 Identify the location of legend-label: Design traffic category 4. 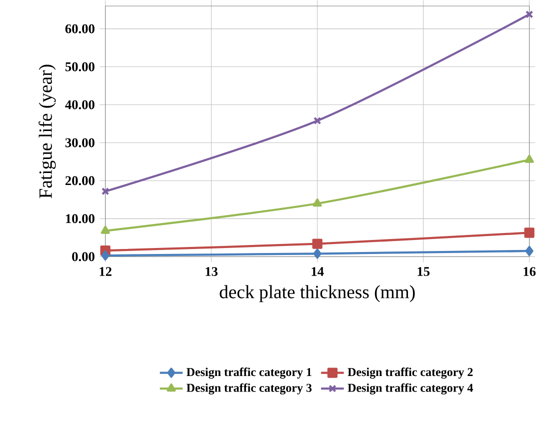
(410, 388).